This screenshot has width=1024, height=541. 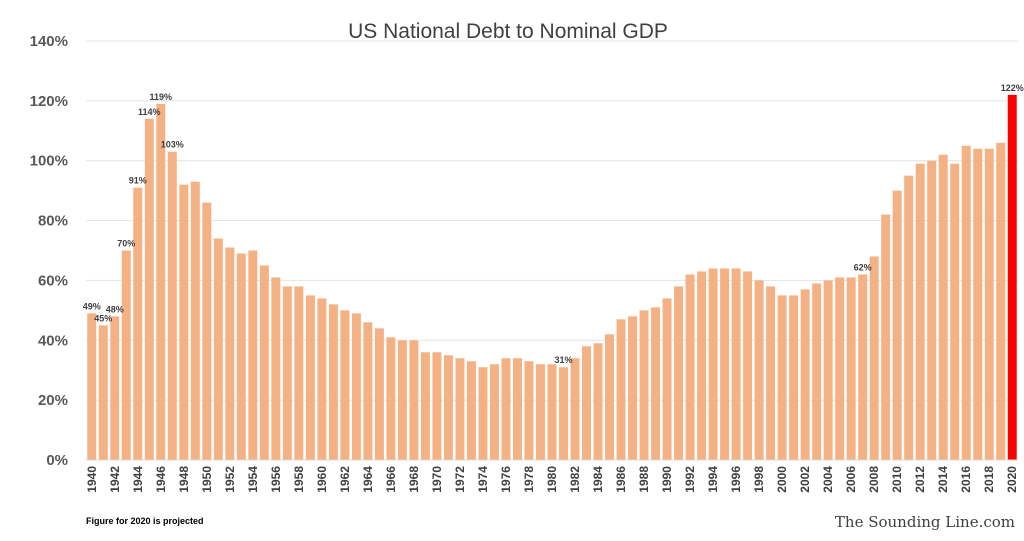 I want to click on bar-1976, so click(x=506, y=409).